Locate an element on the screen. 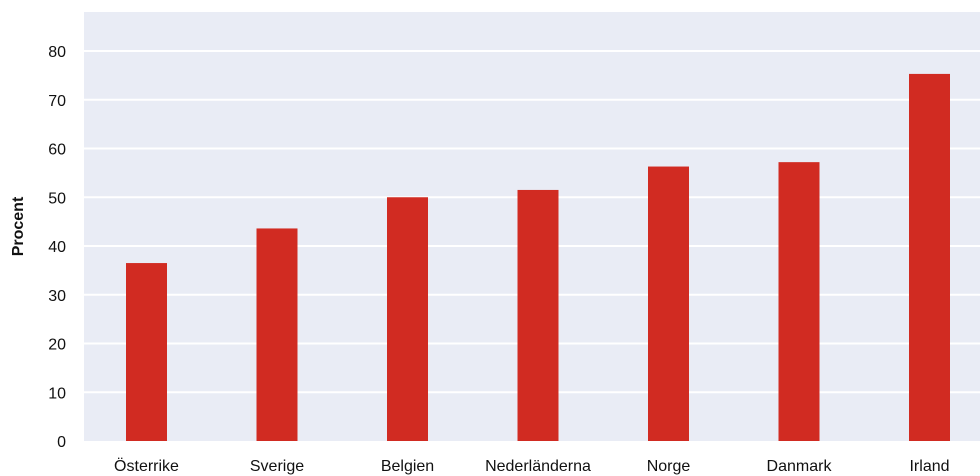 Image resolution: width=980 pixels, height=476 pixels. y-tick-label: 70 is located at coordinates (57, 101).